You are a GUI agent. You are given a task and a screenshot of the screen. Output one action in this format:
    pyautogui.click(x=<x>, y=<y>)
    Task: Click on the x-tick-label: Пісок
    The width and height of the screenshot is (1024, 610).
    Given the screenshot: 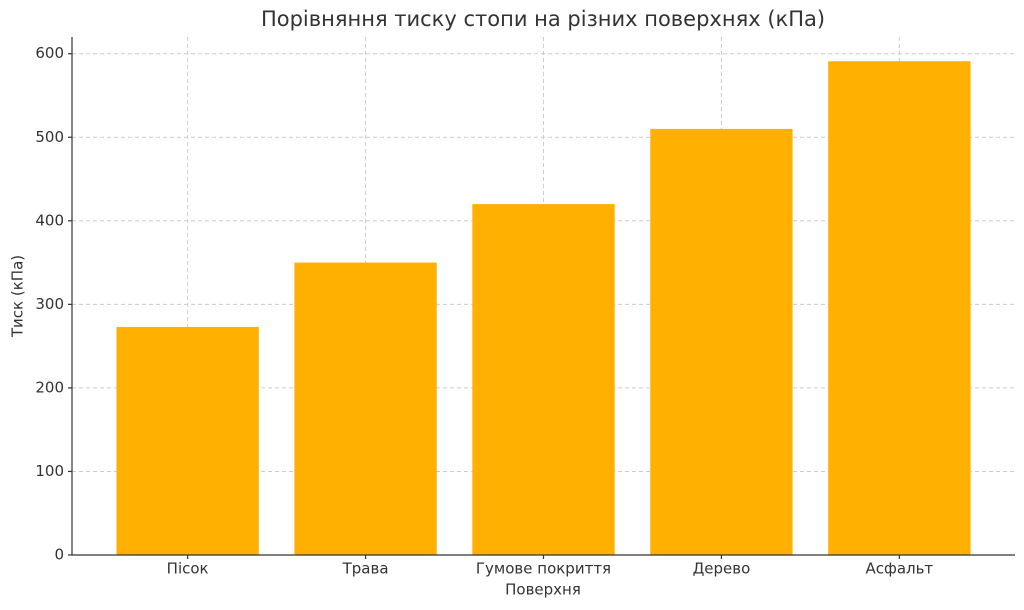 What is the action you would take?
    pyautogui.click(x=188, y=569)
    